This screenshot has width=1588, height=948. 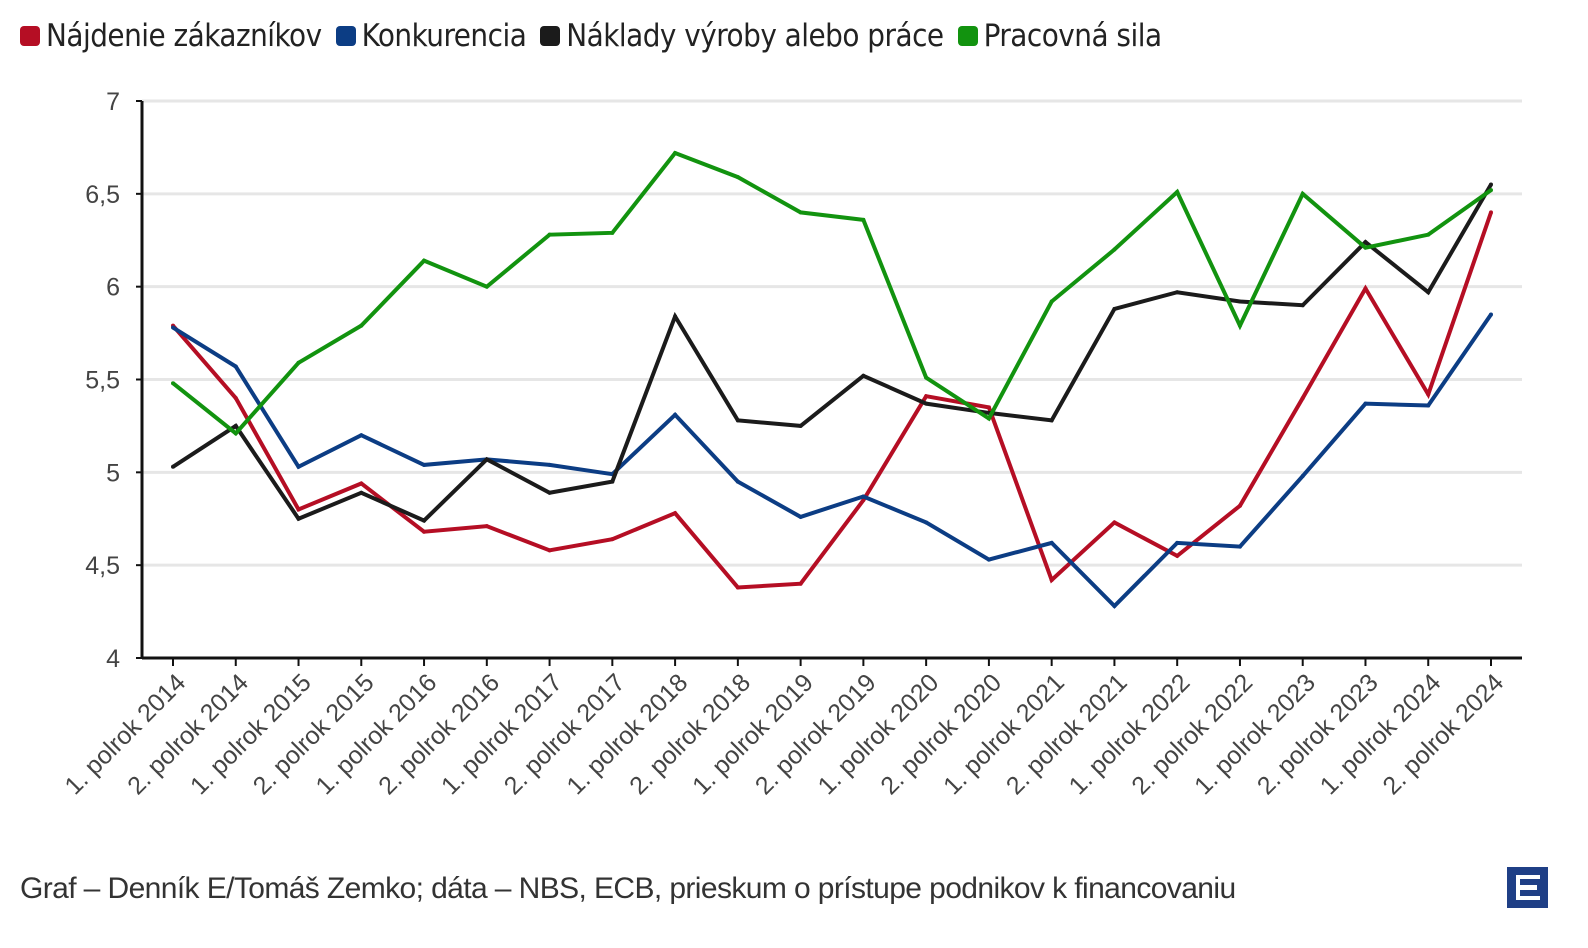 I want to click on legend-item: Konkurencia, so click(x=431, y=36).